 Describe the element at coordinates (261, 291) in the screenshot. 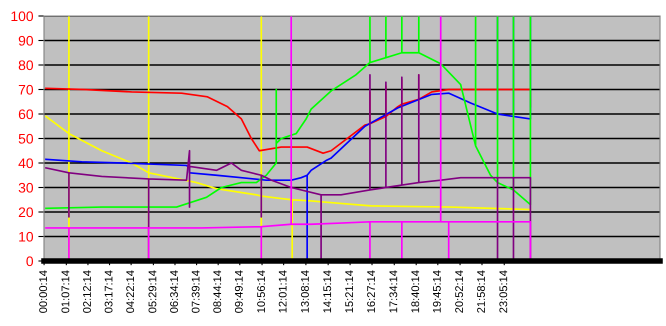

I see `x-tick-label: 10:56:14` at that location.